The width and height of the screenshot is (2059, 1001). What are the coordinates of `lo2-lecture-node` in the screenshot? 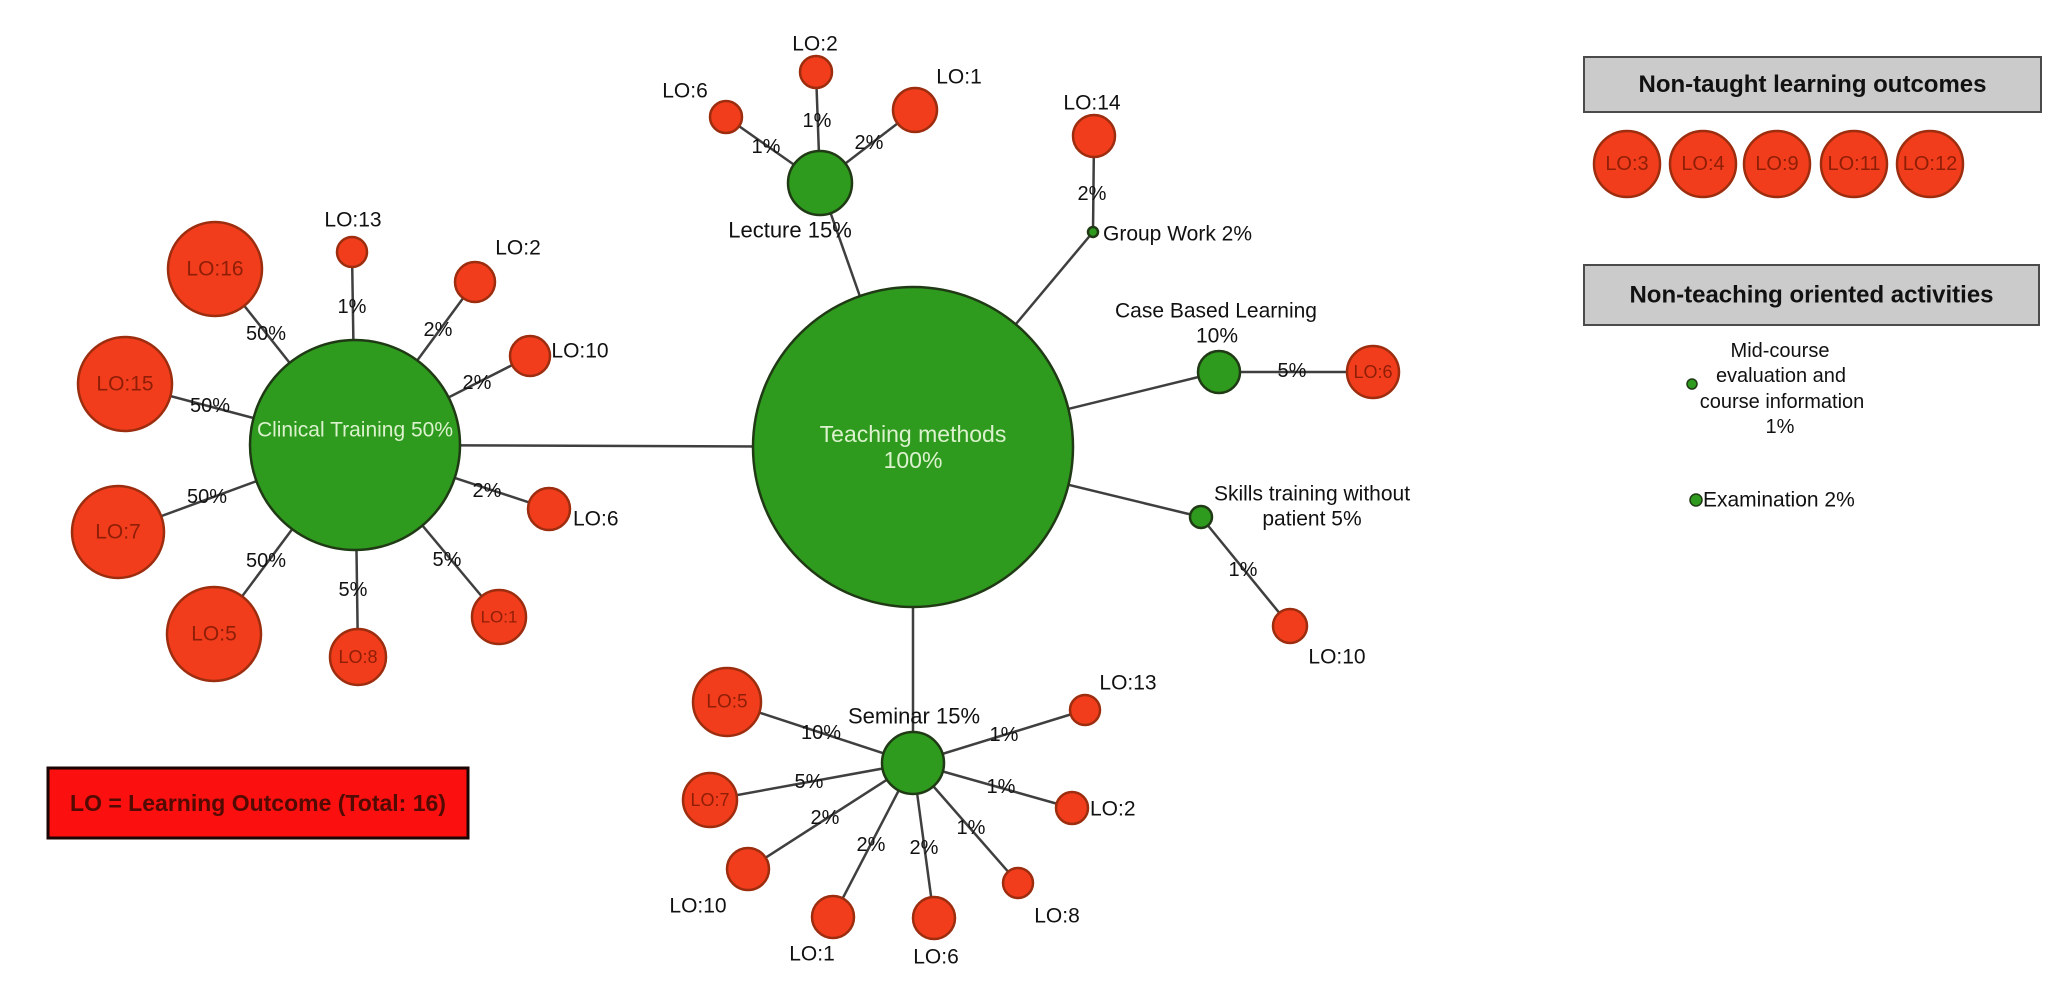 It's located at (816, 72).